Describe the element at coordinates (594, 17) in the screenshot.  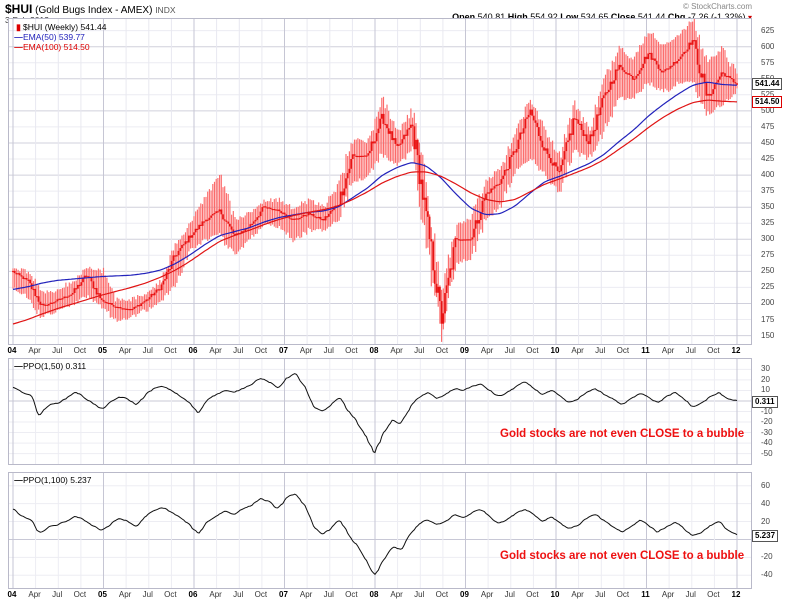
I see `low-value: 534.65` at that location.